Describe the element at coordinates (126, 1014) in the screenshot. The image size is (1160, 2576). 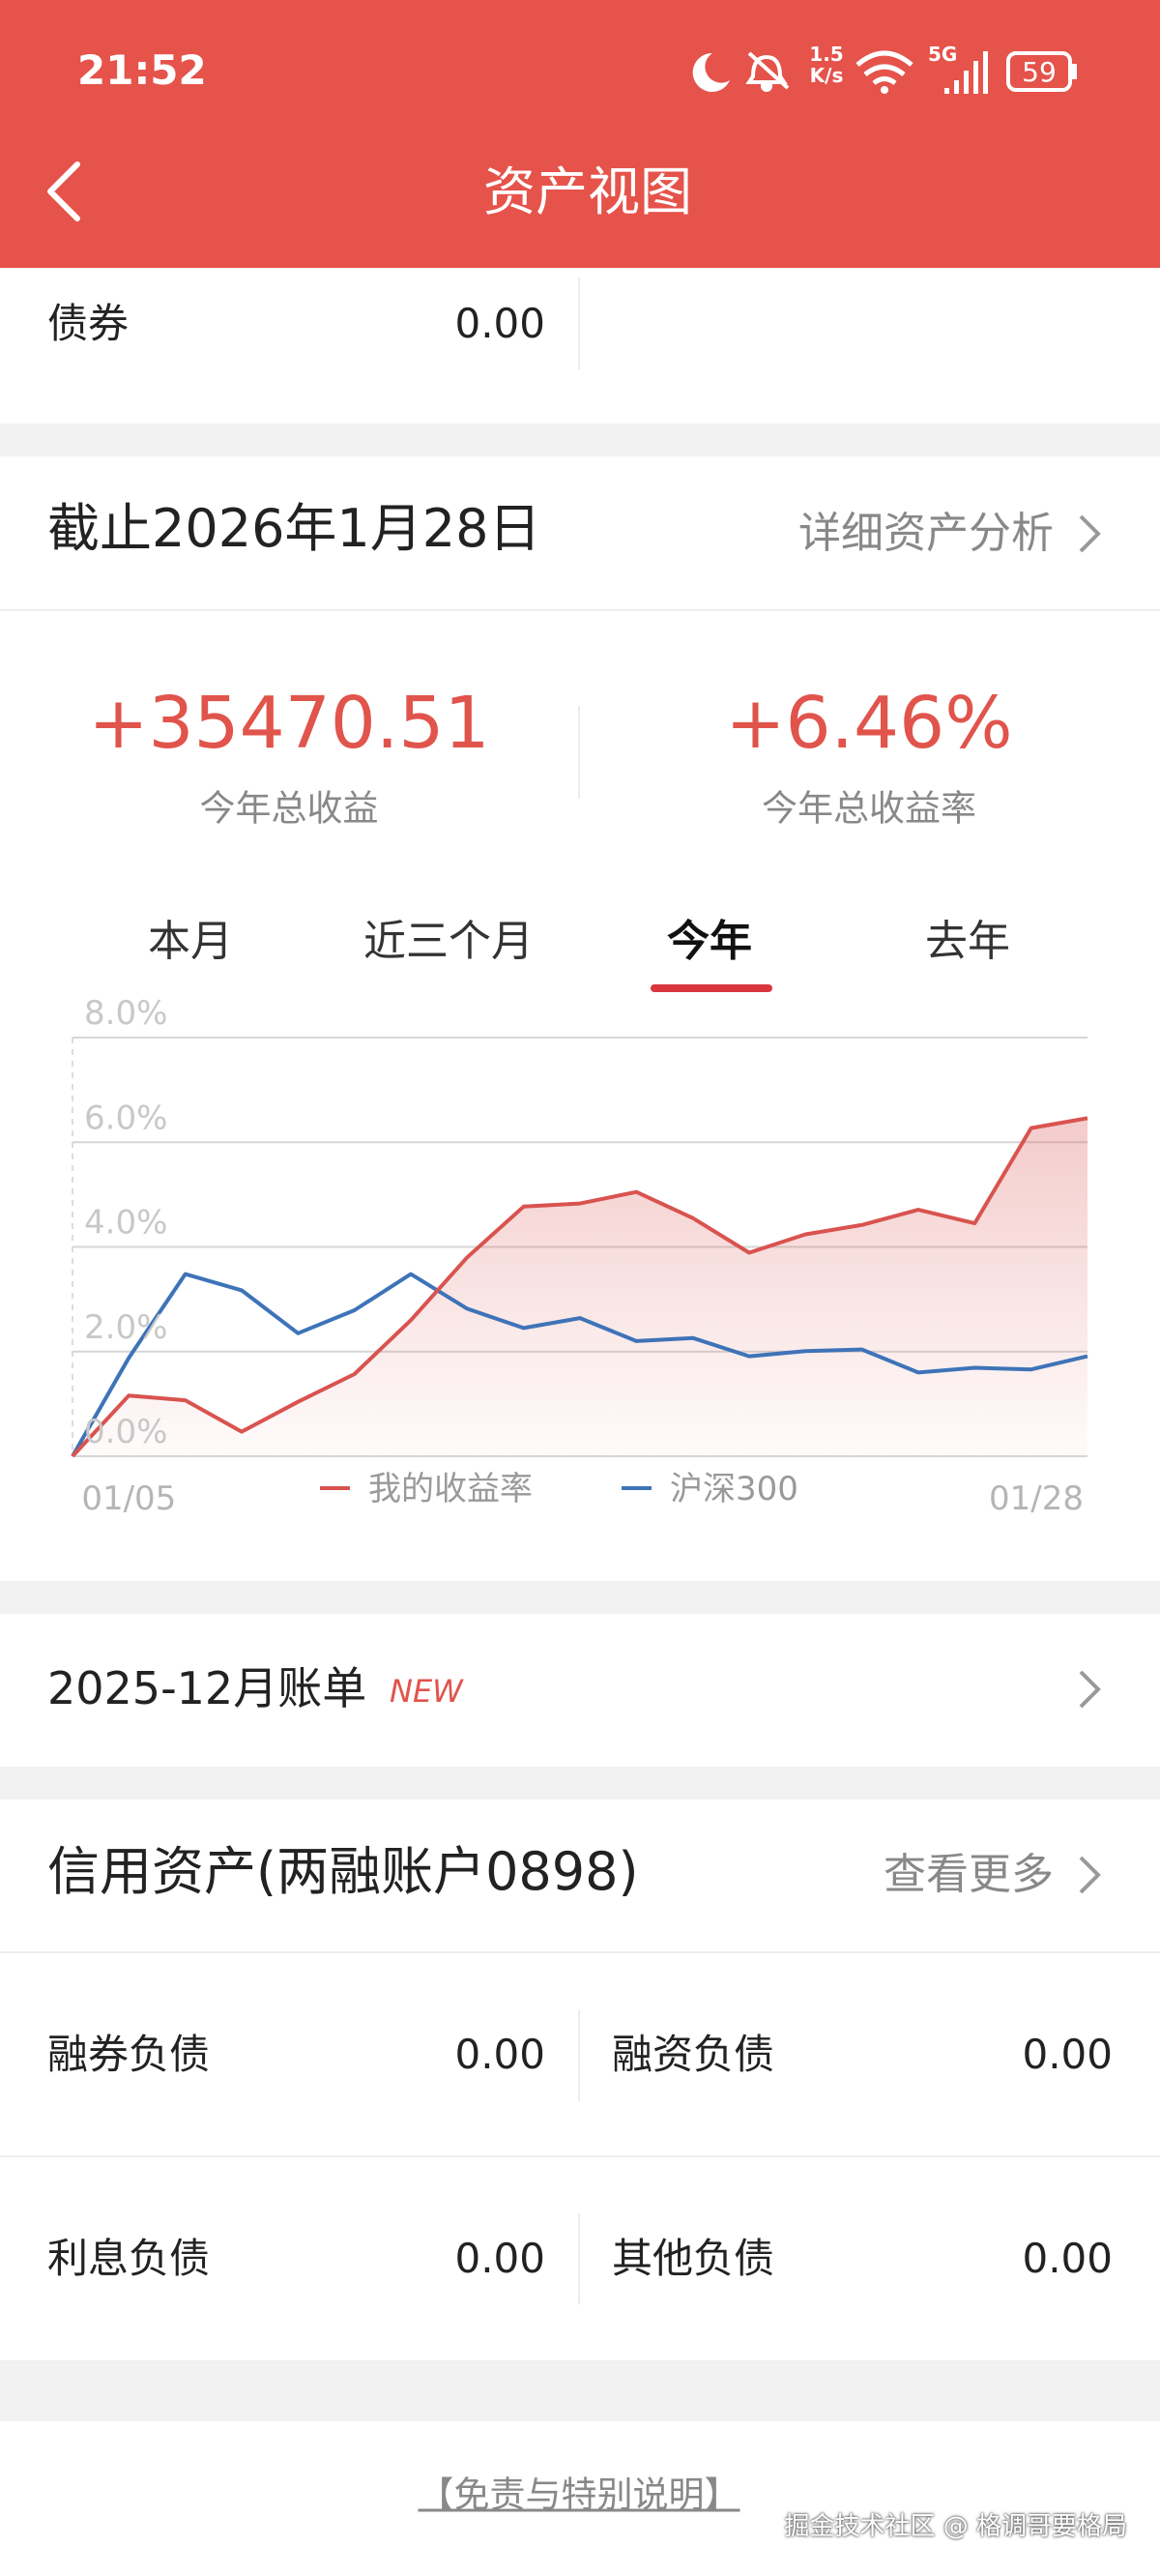
I see `y-tick-label: 8.0%` at that location.